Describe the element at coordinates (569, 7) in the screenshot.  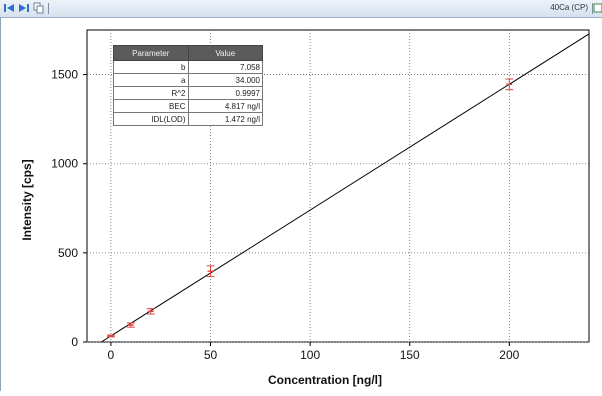
I see `series-label: 40Ca (CP)` at that location.